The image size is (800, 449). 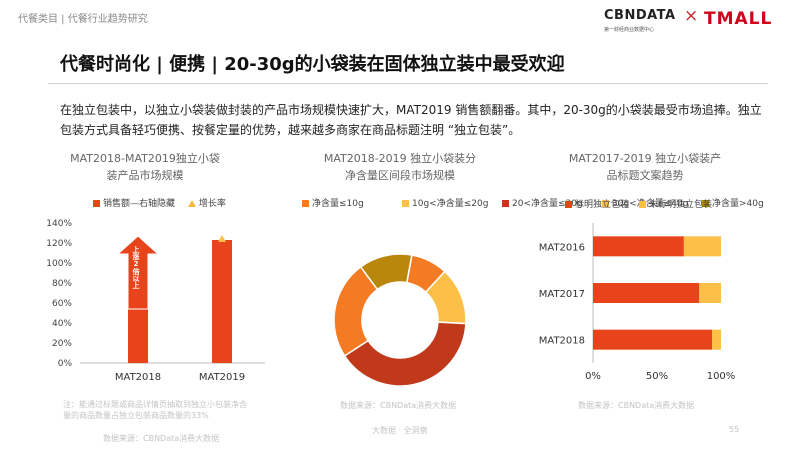 I want to click on chart3-xtick-label: 100%, so click(x=721, y=376).